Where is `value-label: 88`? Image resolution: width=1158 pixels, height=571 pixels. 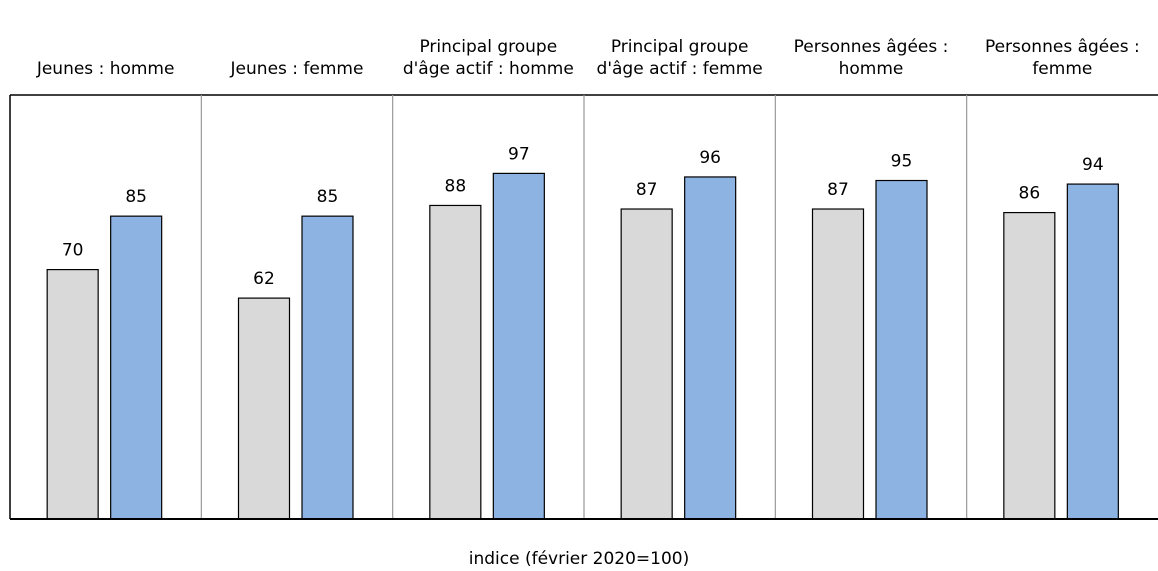
value-label: 88 is located at coordinates (456, 186).